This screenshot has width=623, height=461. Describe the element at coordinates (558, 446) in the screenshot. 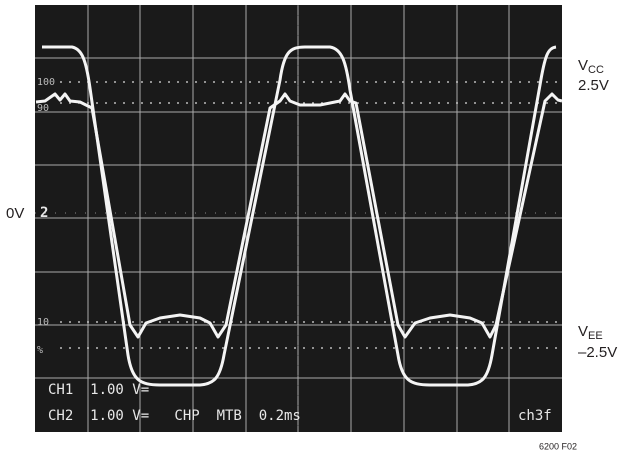

I see `figure-id: 6200 F02` at that location.